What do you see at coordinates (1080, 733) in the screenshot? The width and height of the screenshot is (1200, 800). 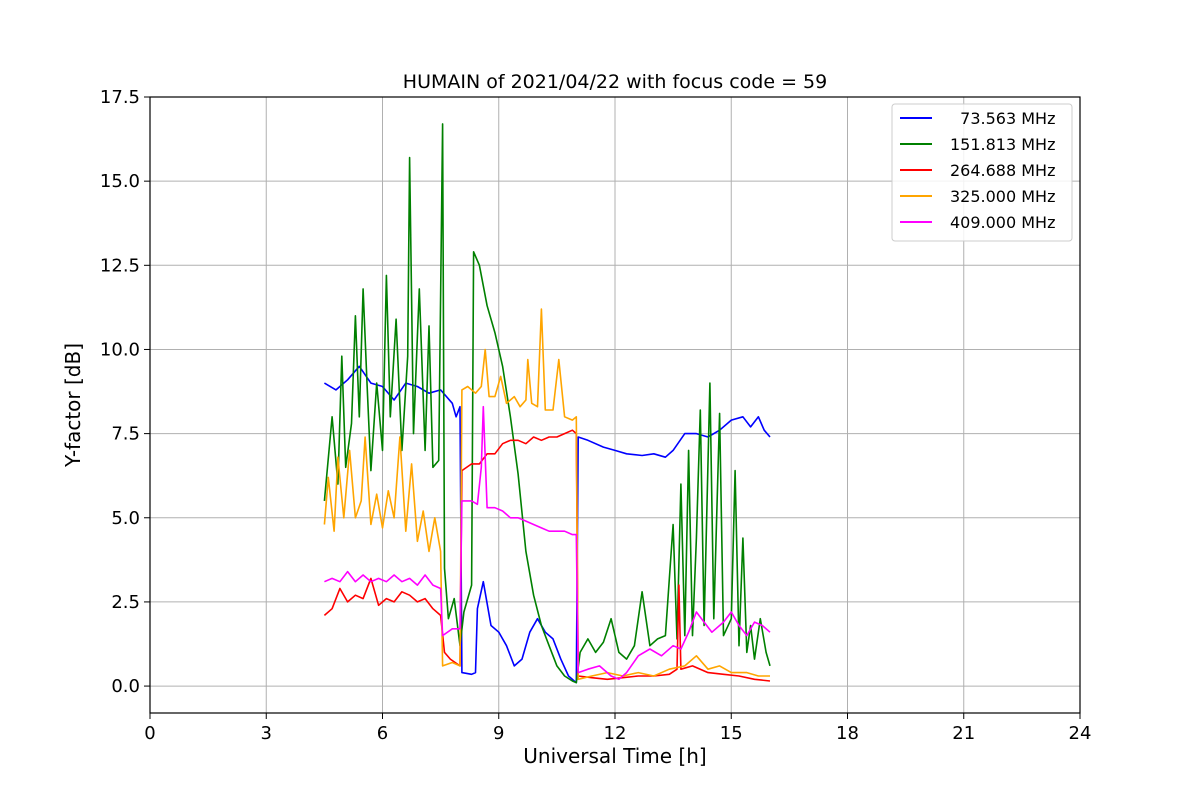 I see `x-tick-label: 24` at bounding box center [1080, 733].